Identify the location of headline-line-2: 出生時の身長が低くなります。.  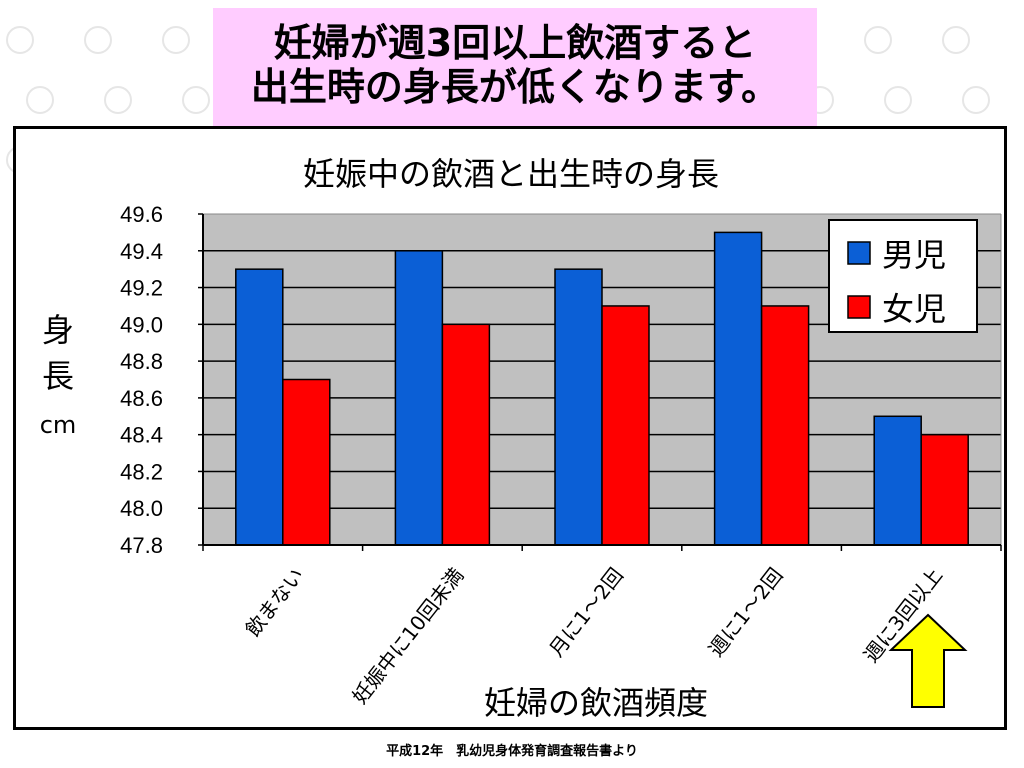
(515, 87).